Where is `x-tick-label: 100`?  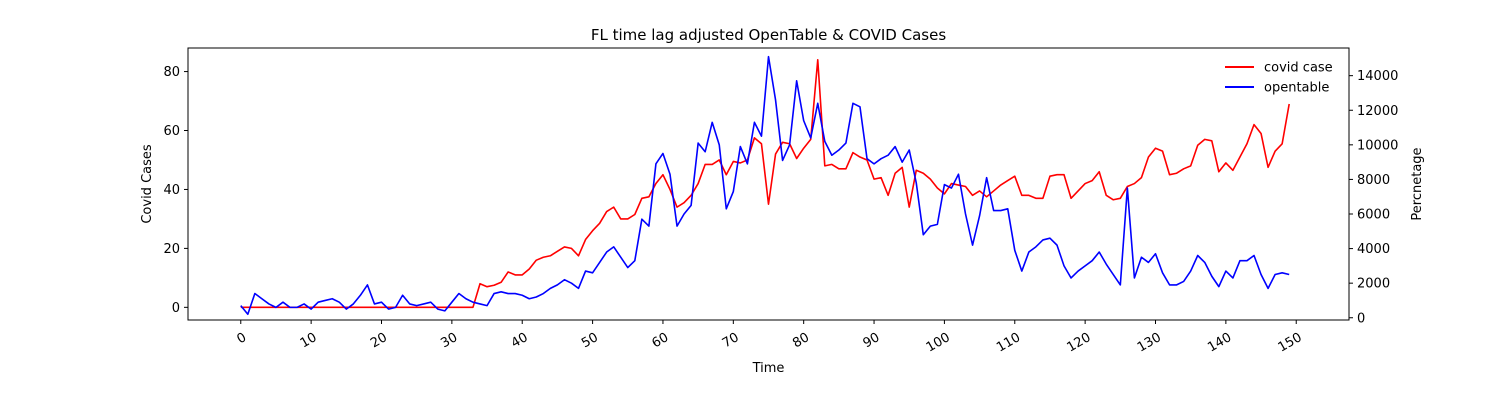
x-tick-label: 100 is located at coordinates (938, 342).